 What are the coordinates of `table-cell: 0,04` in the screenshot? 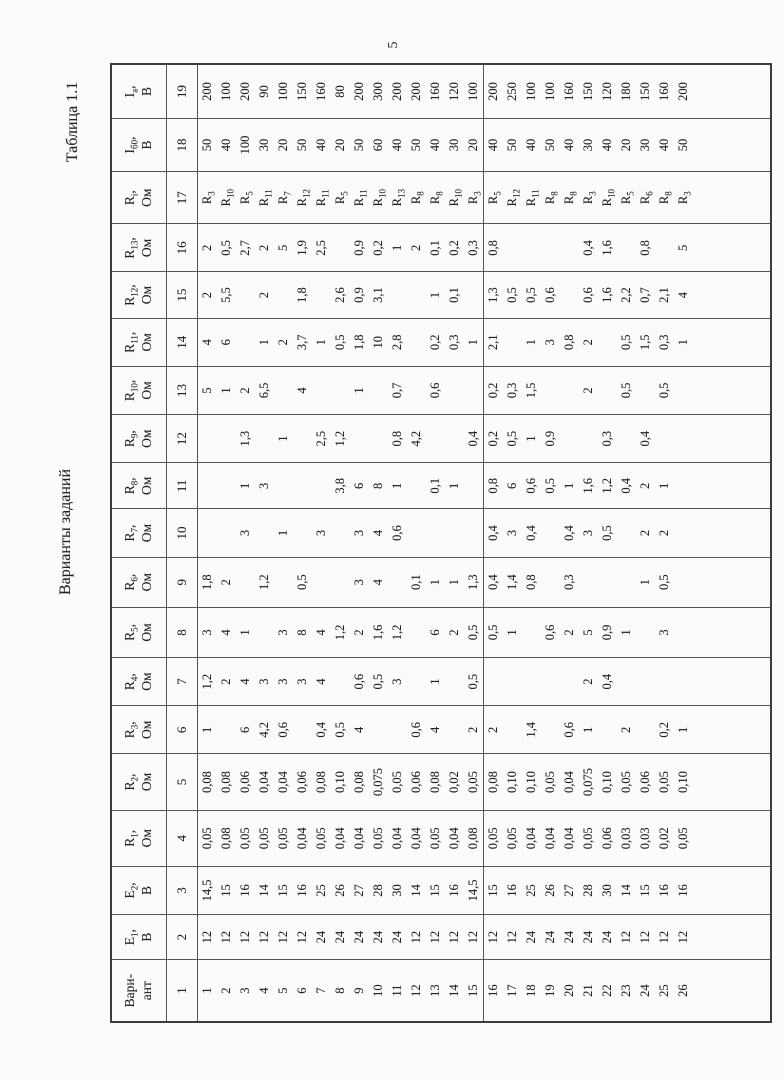 It's located at (397, 838).